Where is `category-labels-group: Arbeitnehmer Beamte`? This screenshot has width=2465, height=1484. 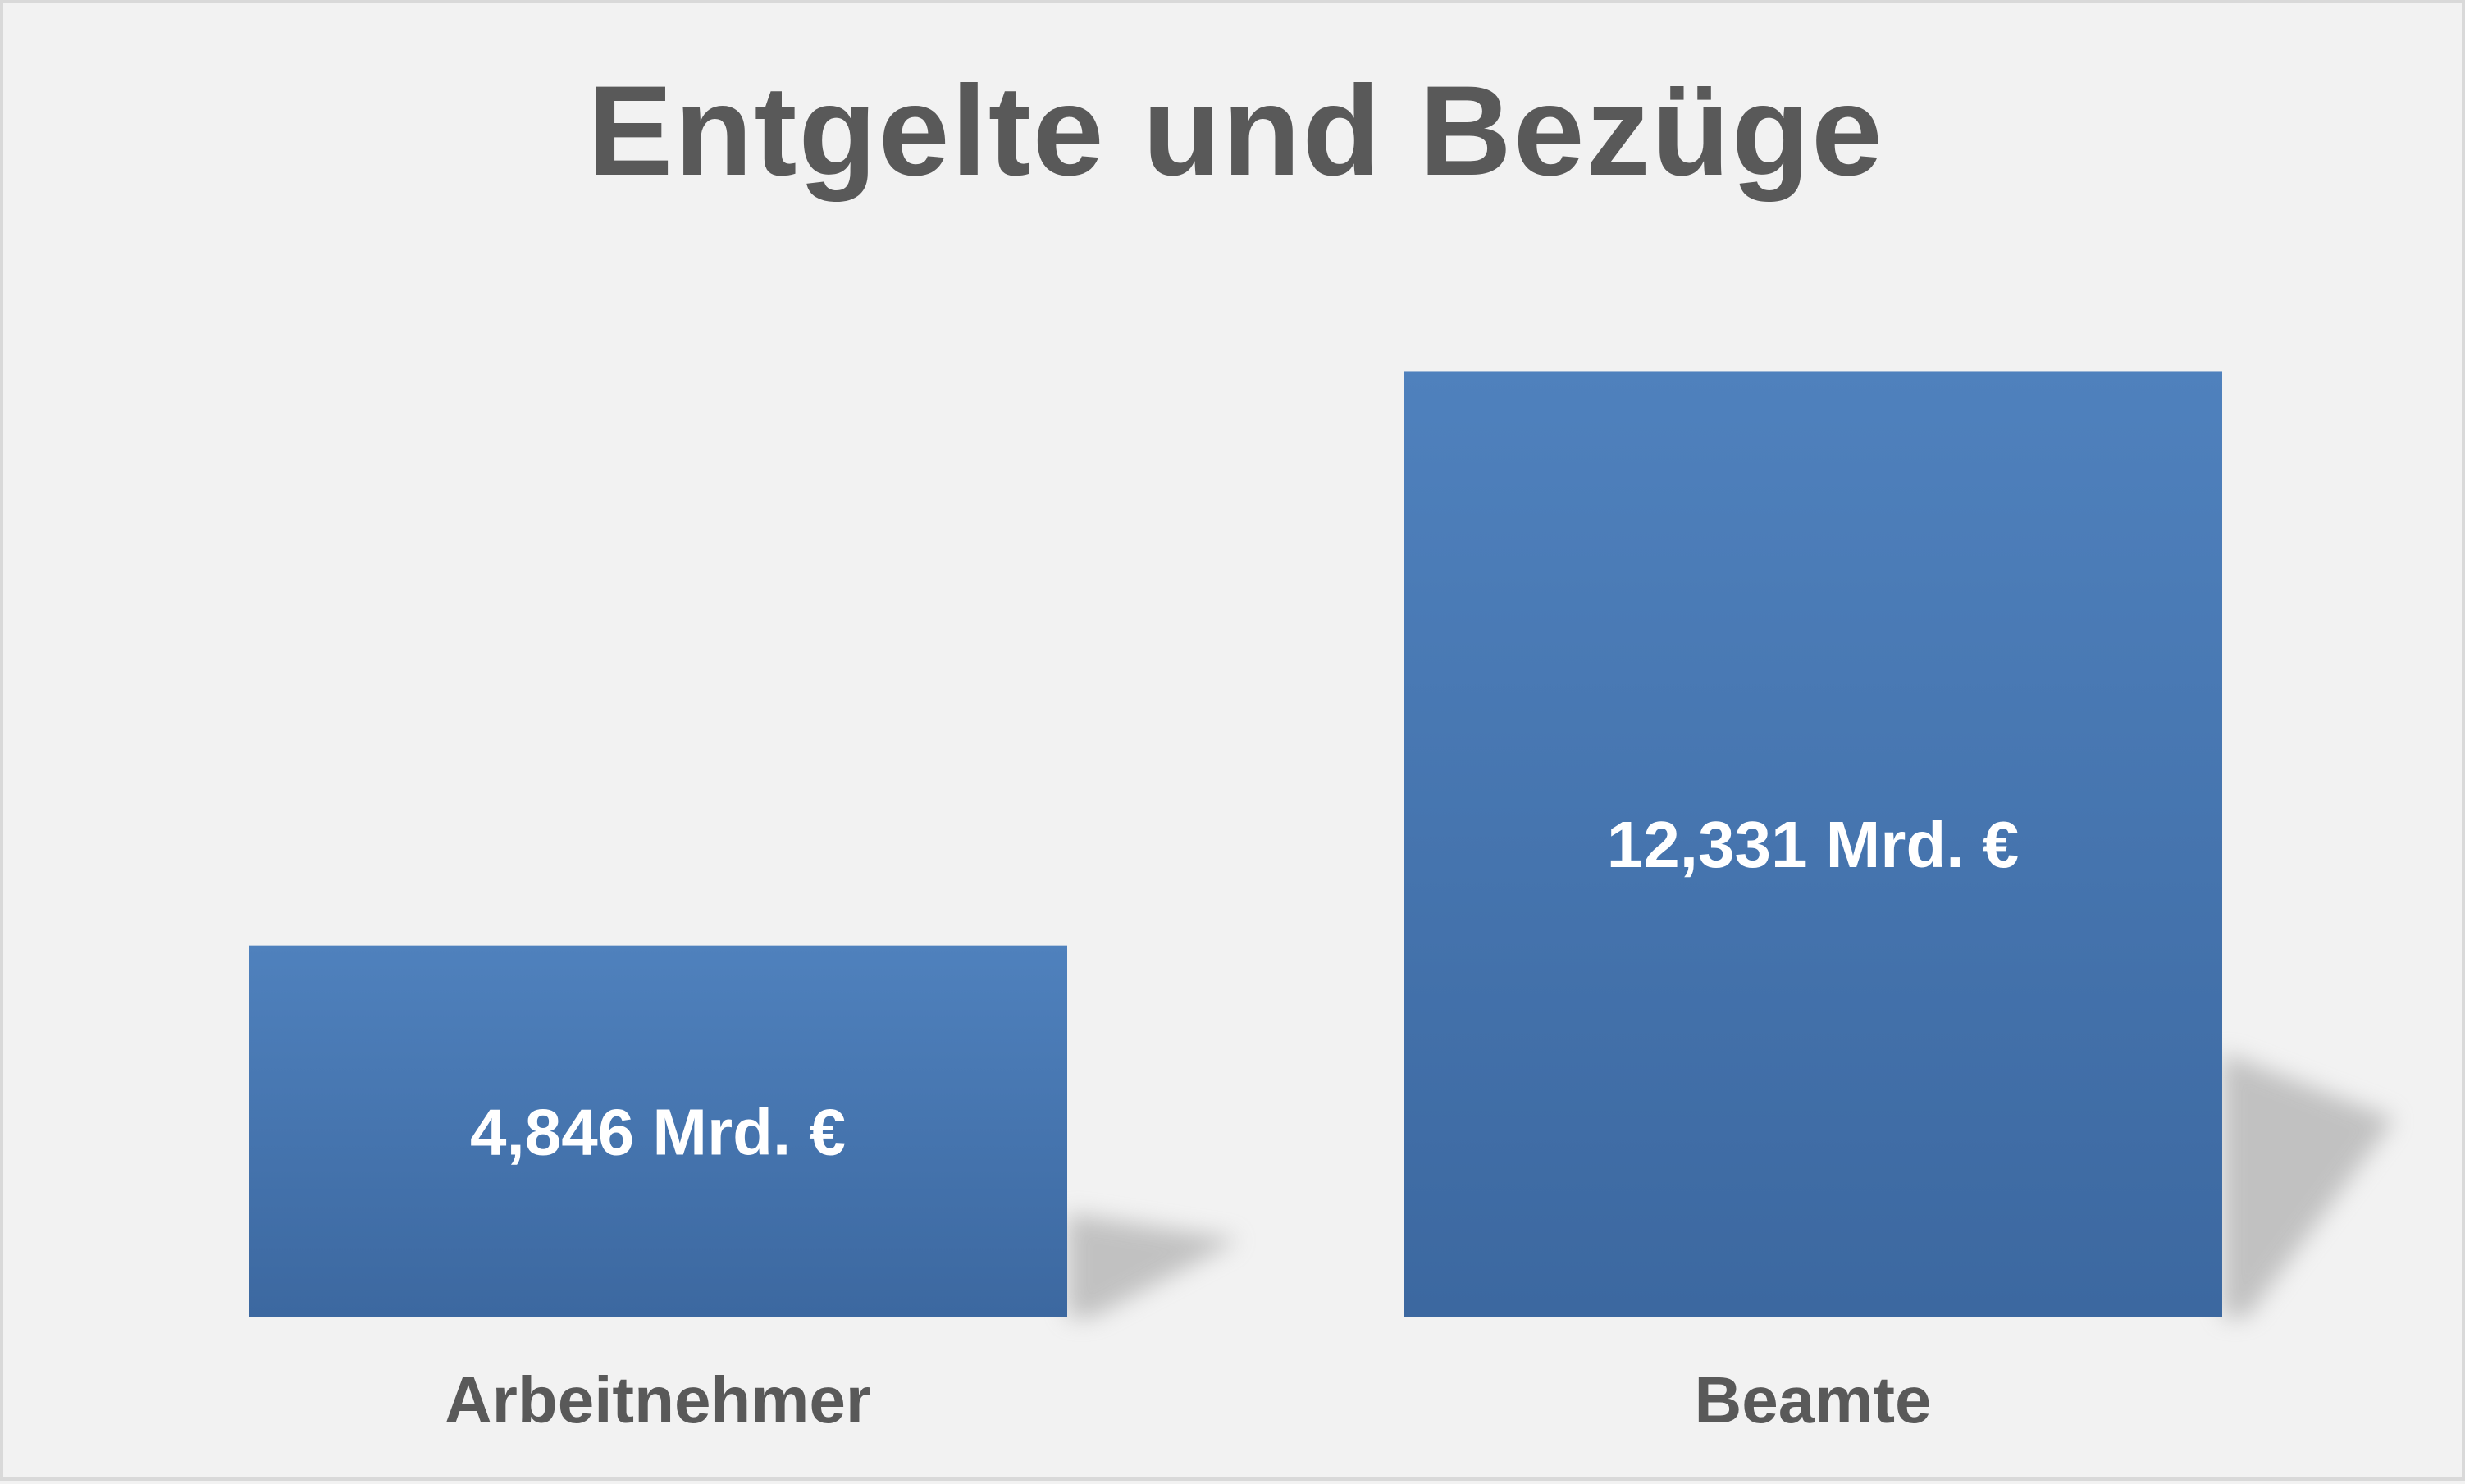 category-labels-group: Arbeitnehmer Beamte is located at coordinates (1188, 1399).